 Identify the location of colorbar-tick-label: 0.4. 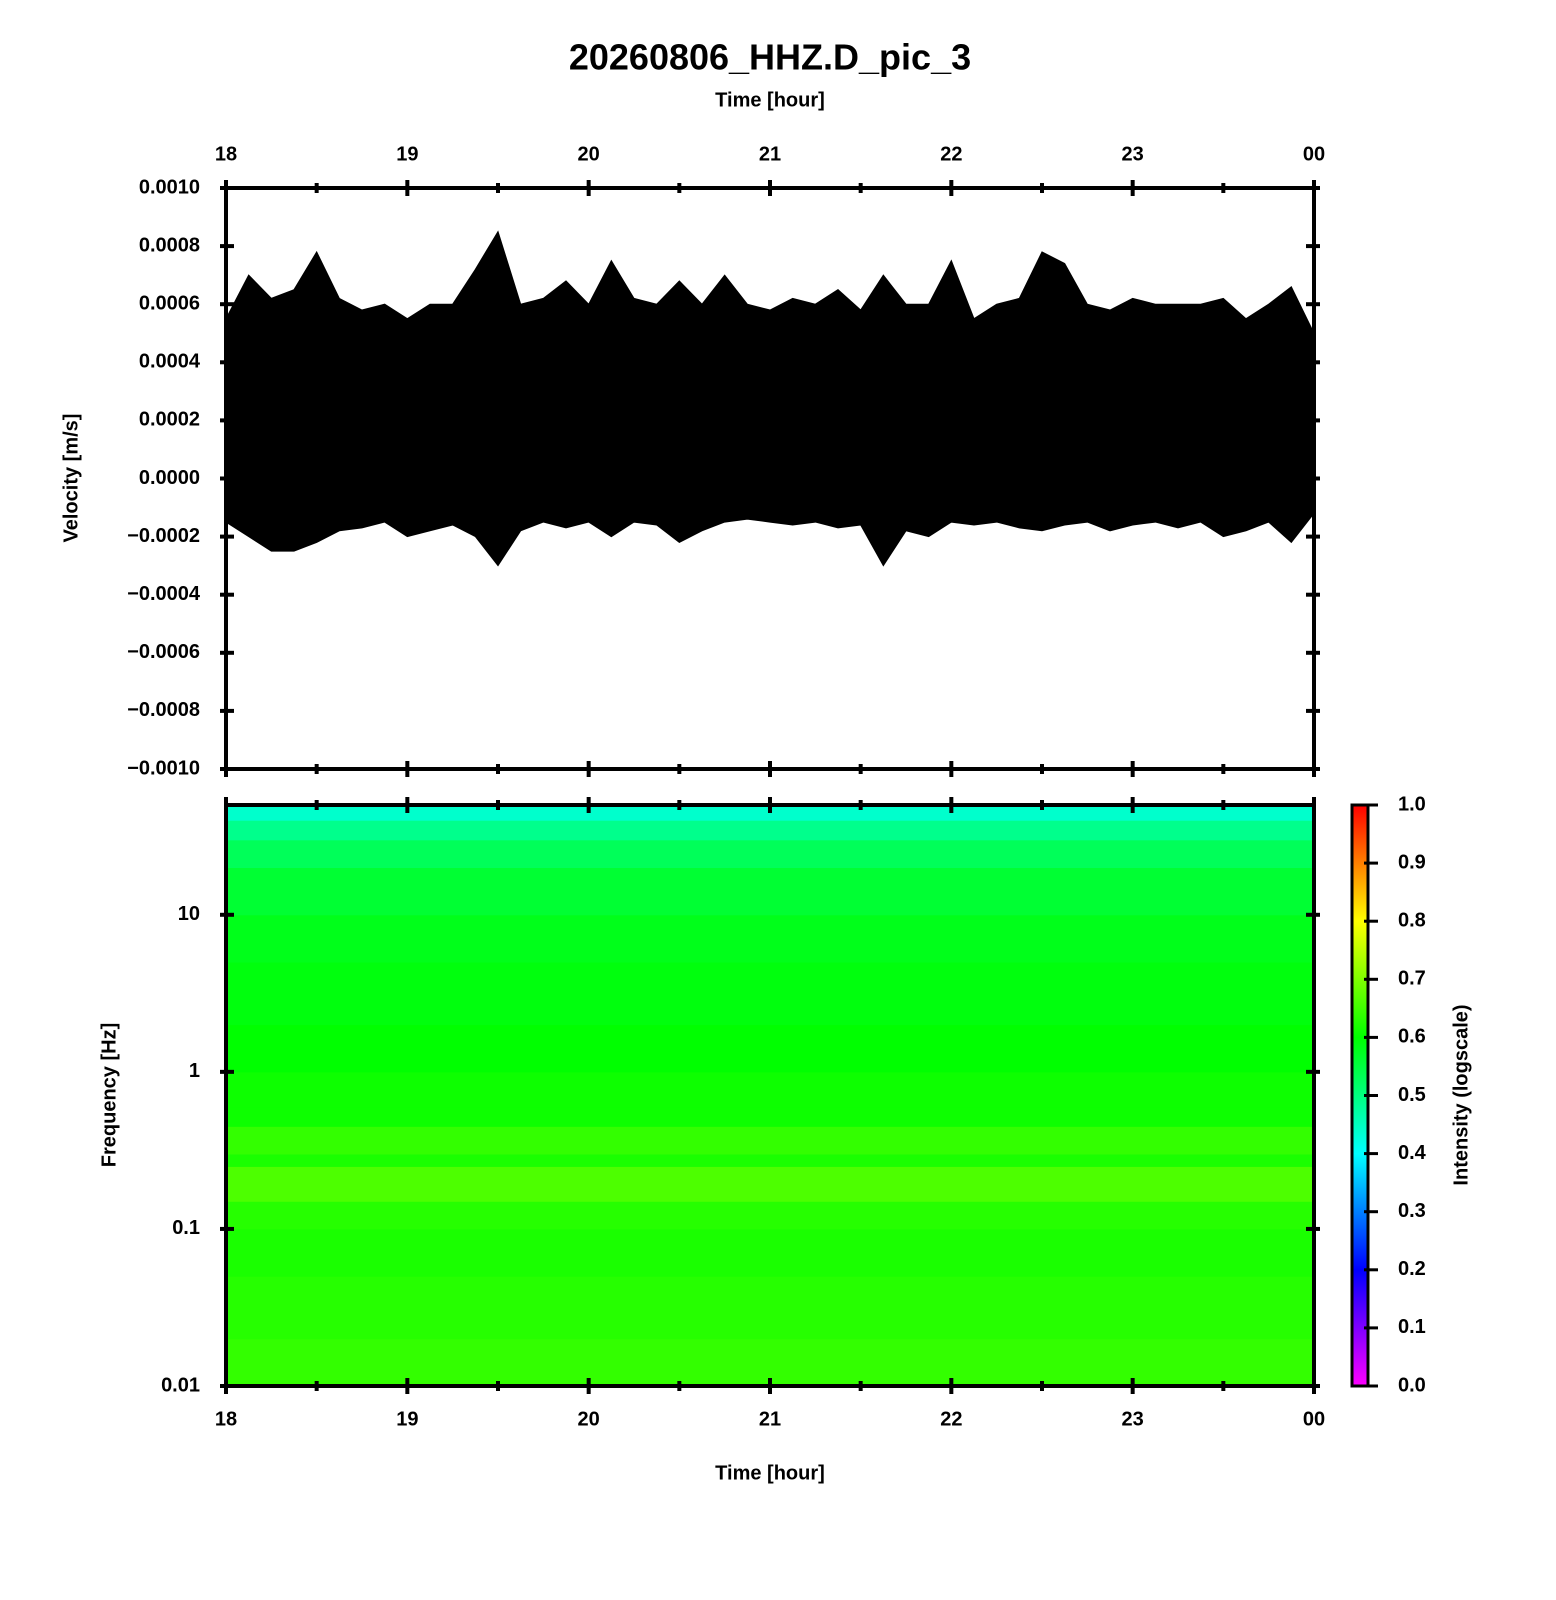
(1412, 1153).